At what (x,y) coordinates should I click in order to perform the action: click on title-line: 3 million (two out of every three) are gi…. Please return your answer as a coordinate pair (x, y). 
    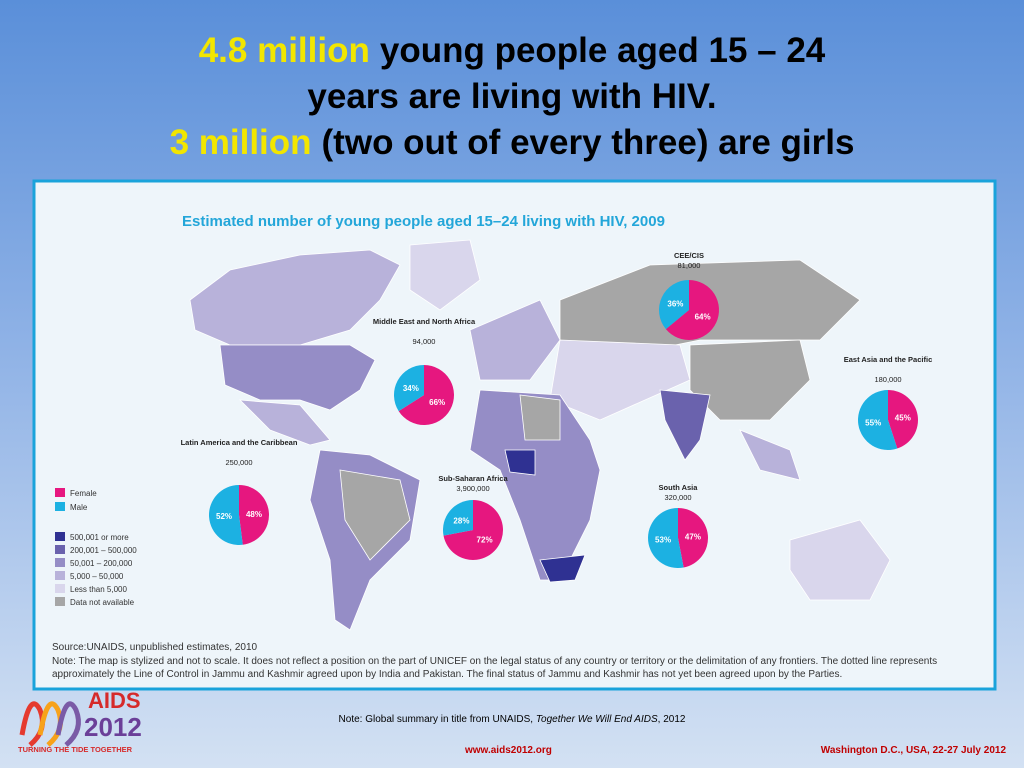
    Looking at the image, I should click on (512, 143).